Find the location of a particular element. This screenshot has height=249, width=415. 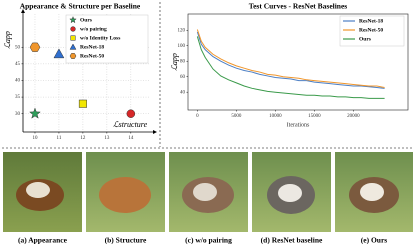

x-tick-label: 10000 is located at coordinates (275, 116).